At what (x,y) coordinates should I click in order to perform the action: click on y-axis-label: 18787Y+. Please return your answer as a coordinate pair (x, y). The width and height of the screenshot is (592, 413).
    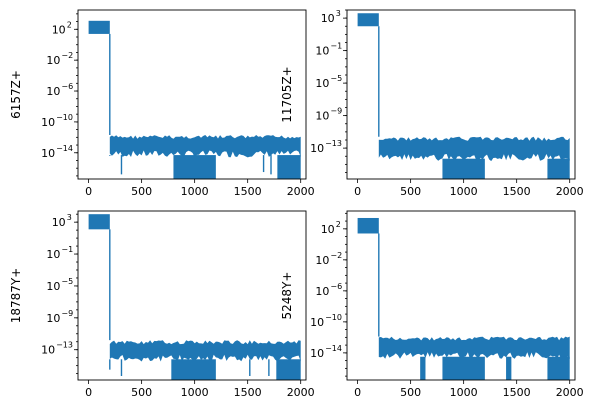
    Looking at the image, I should click on (16, 296).